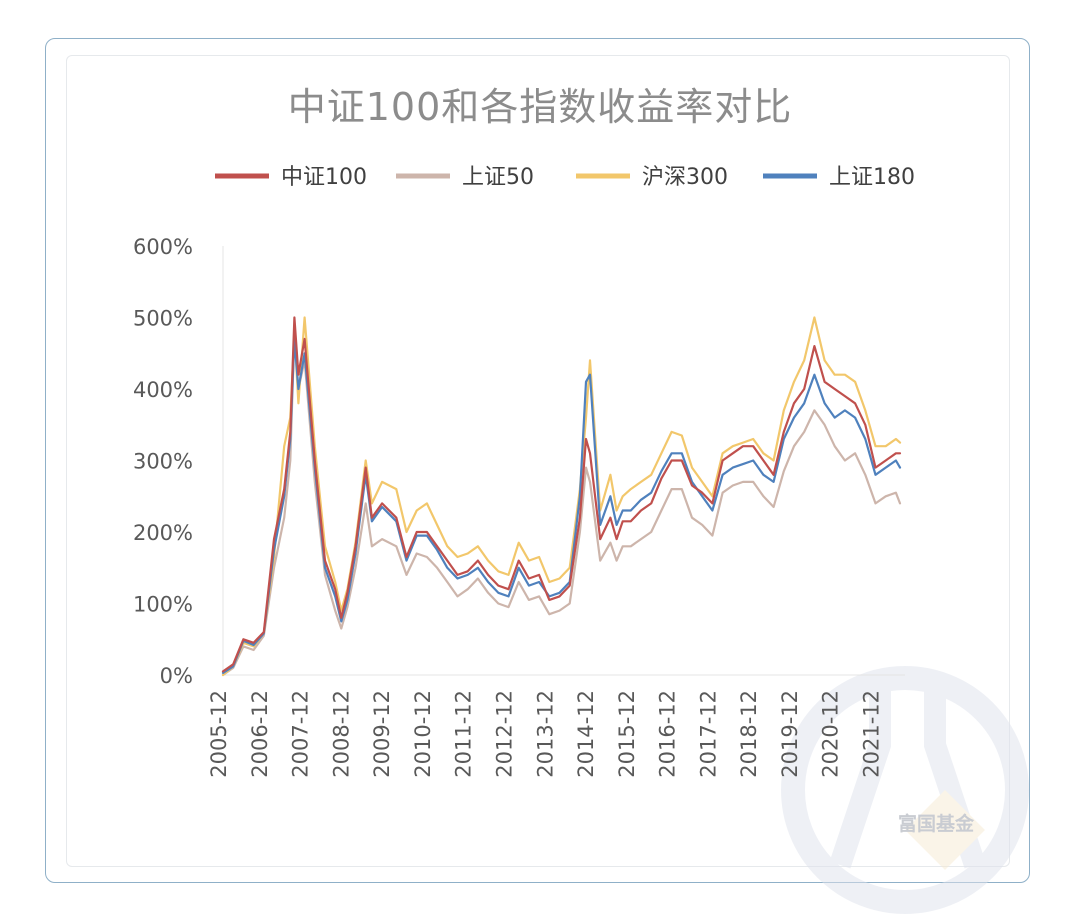  Describe the element at coordinates (301, 734) in the screenshot. I see `x-tick-label: 2007-12` at that location.